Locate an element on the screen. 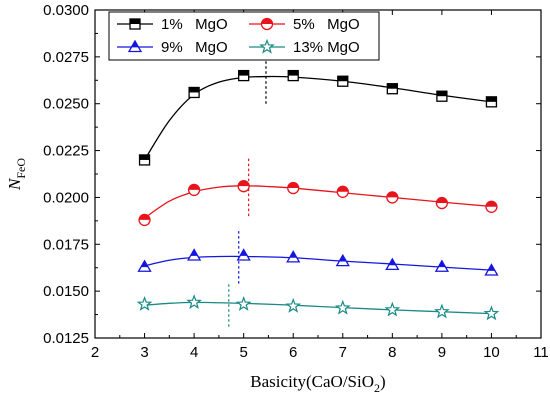 The width and height of the screenshot is (550, 401). legend-item: 5% MgO is located at coordinates (304, 24).